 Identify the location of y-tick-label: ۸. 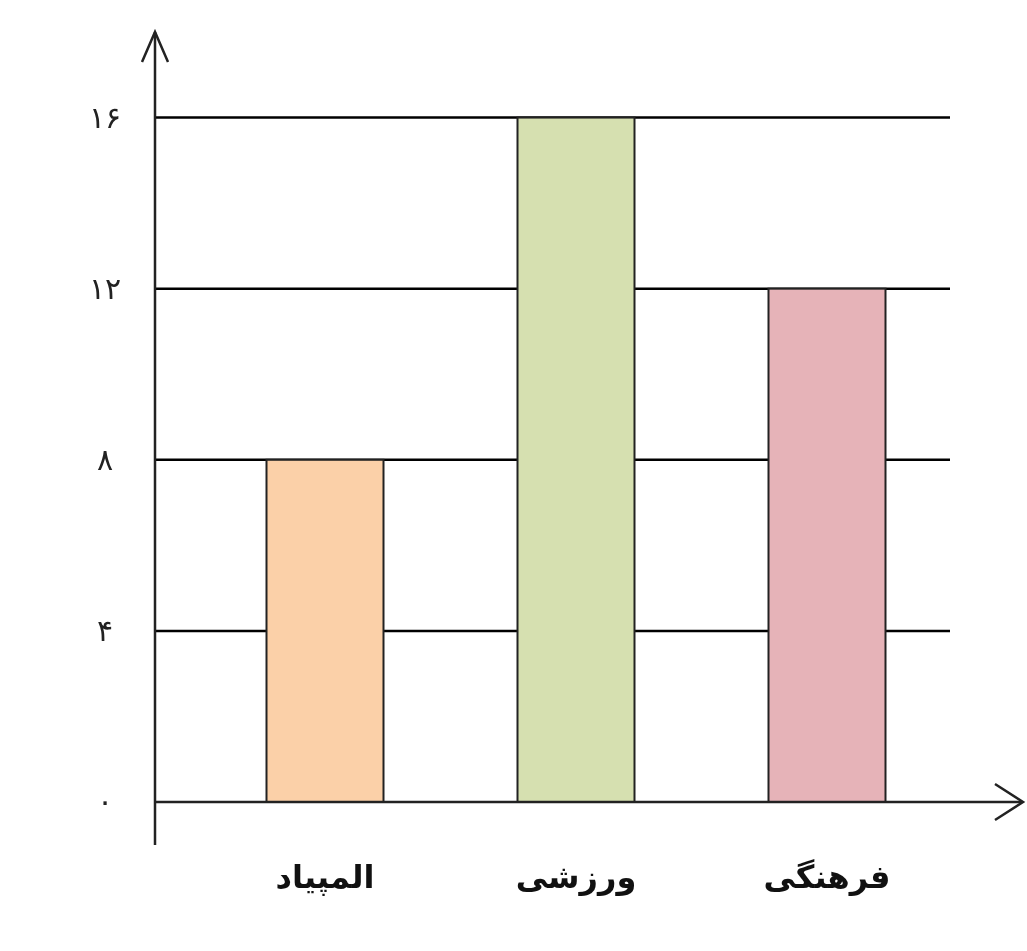
(105, 459).